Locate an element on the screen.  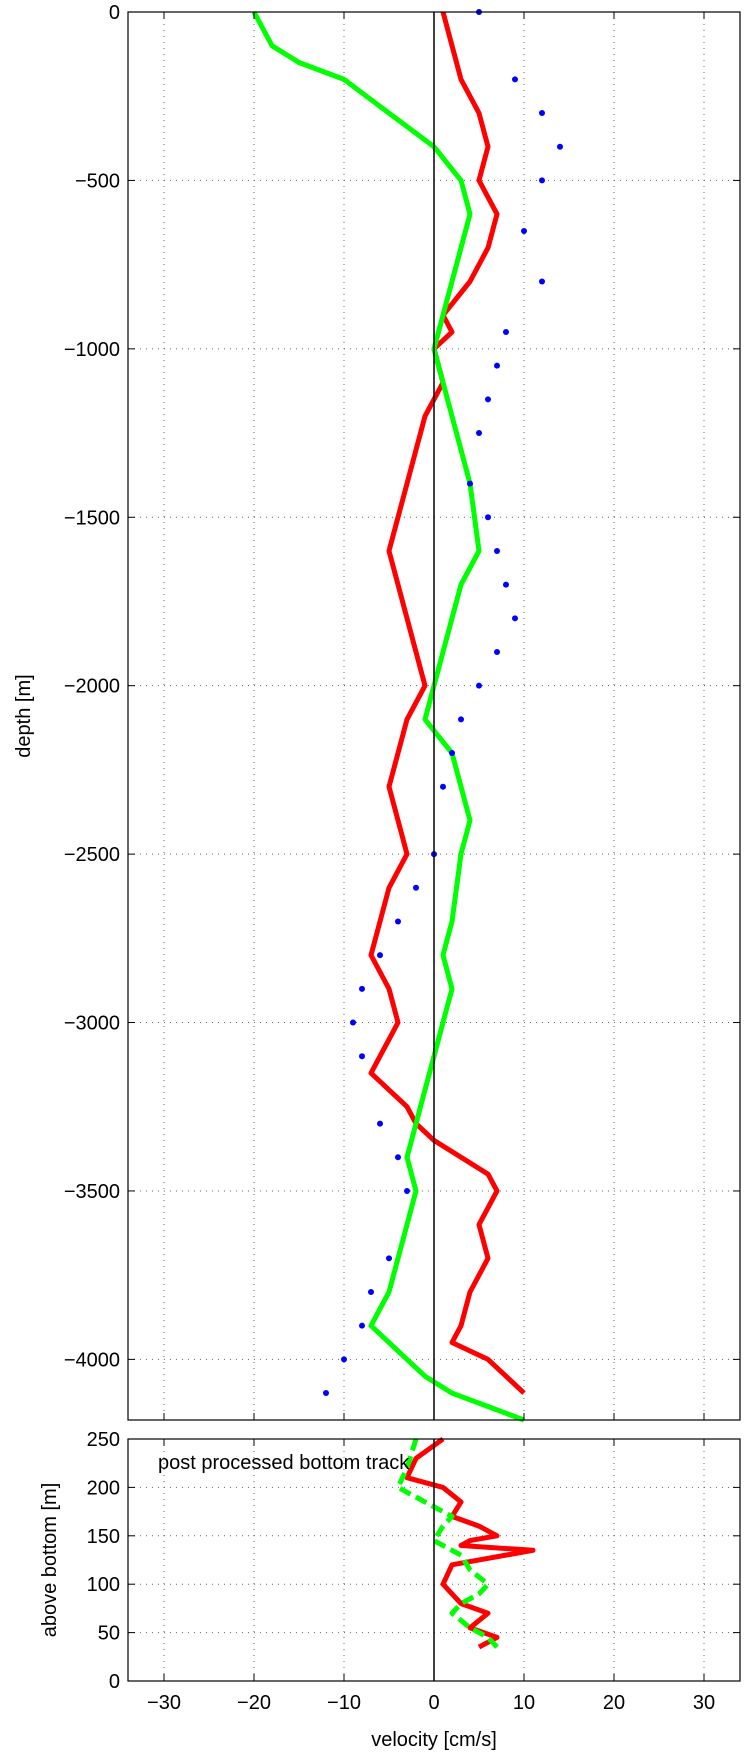
bottom-y-tick-label: 150 is located at coordinates (103, 1537).